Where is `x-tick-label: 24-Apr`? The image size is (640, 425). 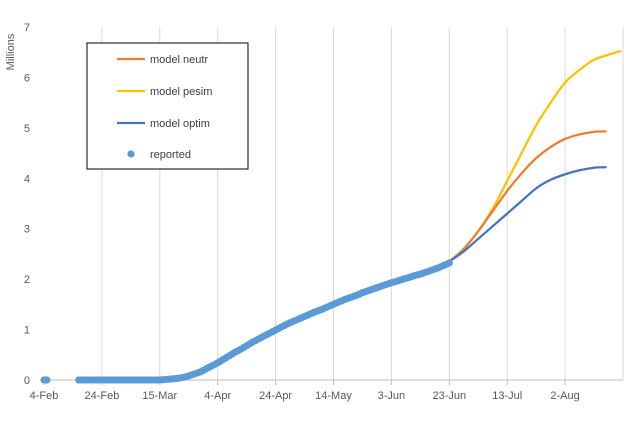 x-tick-label: 24-Apr is located at coordinates (275, 396).